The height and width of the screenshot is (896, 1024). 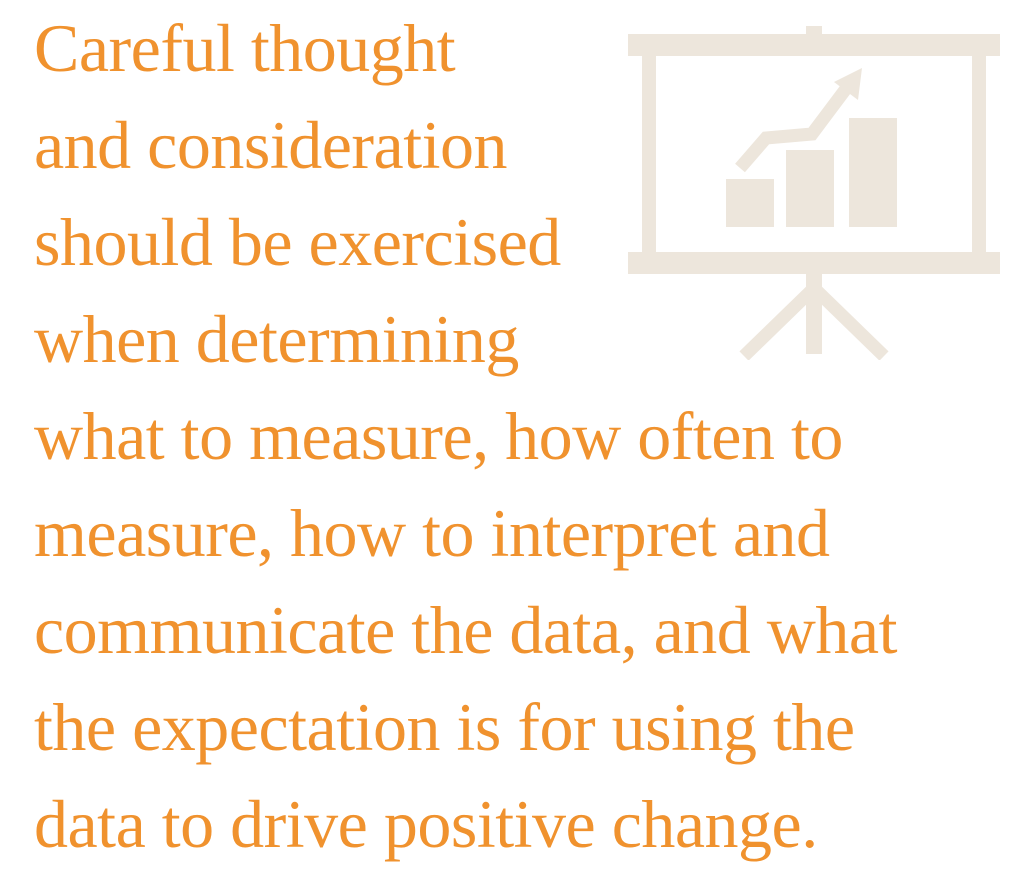 I want to click on quote-line-9: data to drive positive change., so click(x=426, y=824).